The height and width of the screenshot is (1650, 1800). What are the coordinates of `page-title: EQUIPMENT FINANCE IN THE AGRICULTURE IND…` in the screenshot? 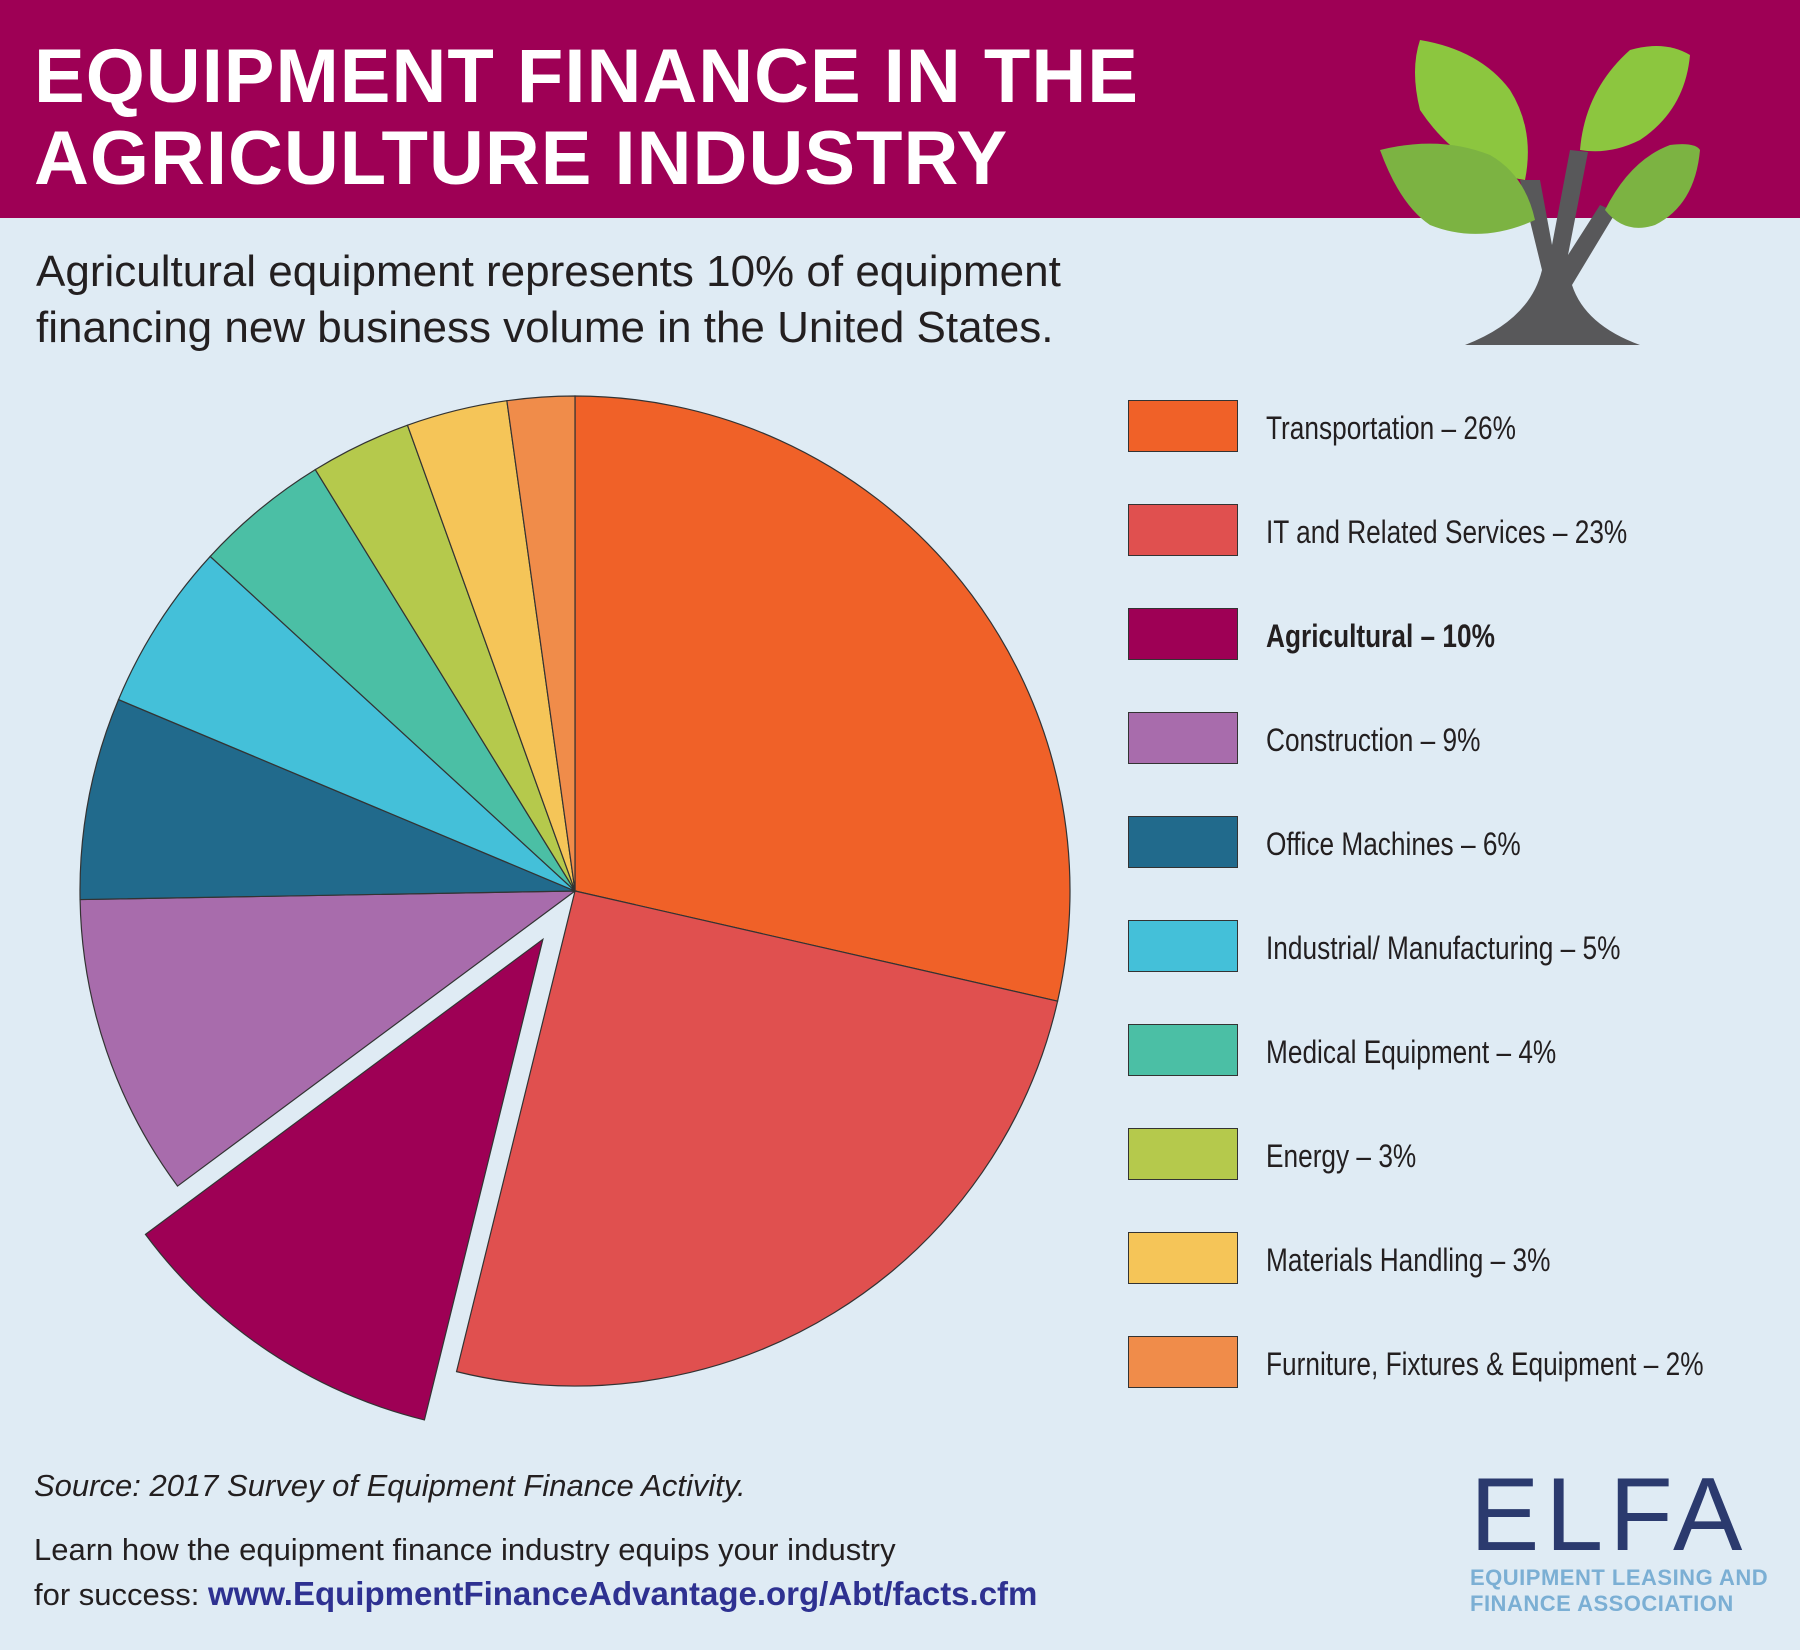 It's located at (684, 118).